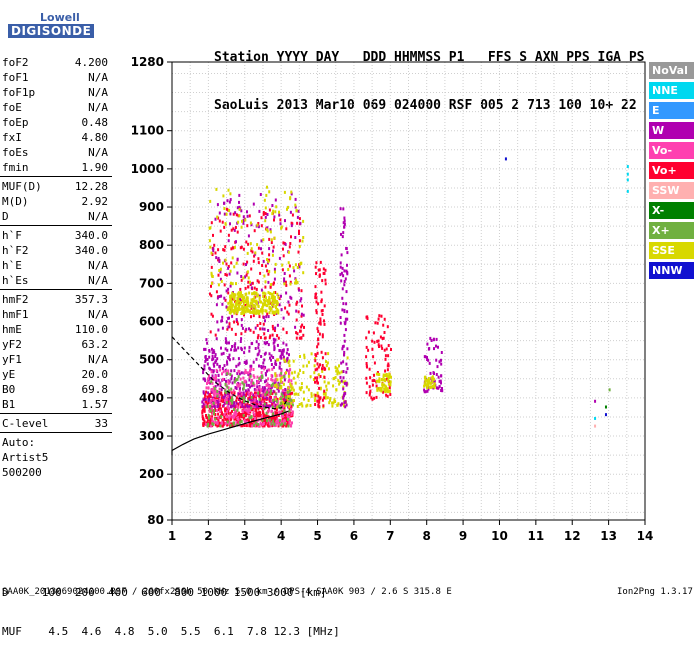 The height and width of the screenshot is (651, 700). Describe the element at coordinates (22, 472) in the screenshot. I see `autoscaling-info: 500200` at that location.